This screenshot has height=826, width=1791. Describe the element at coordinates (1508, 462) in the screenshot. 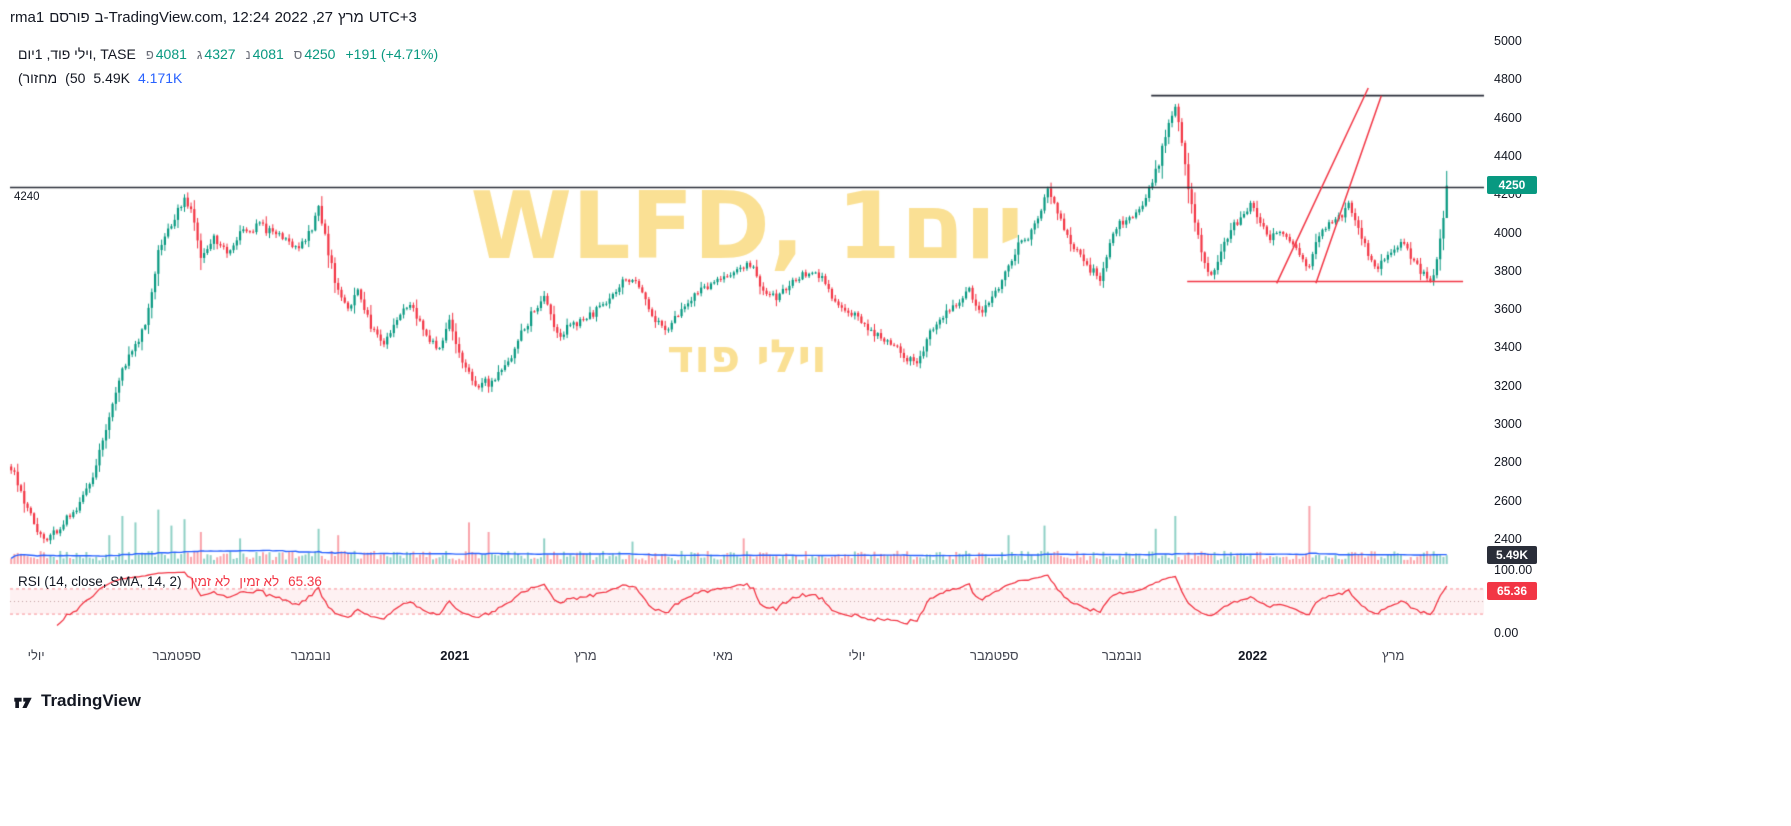

I see `price-axis-label: 2800` at that location.